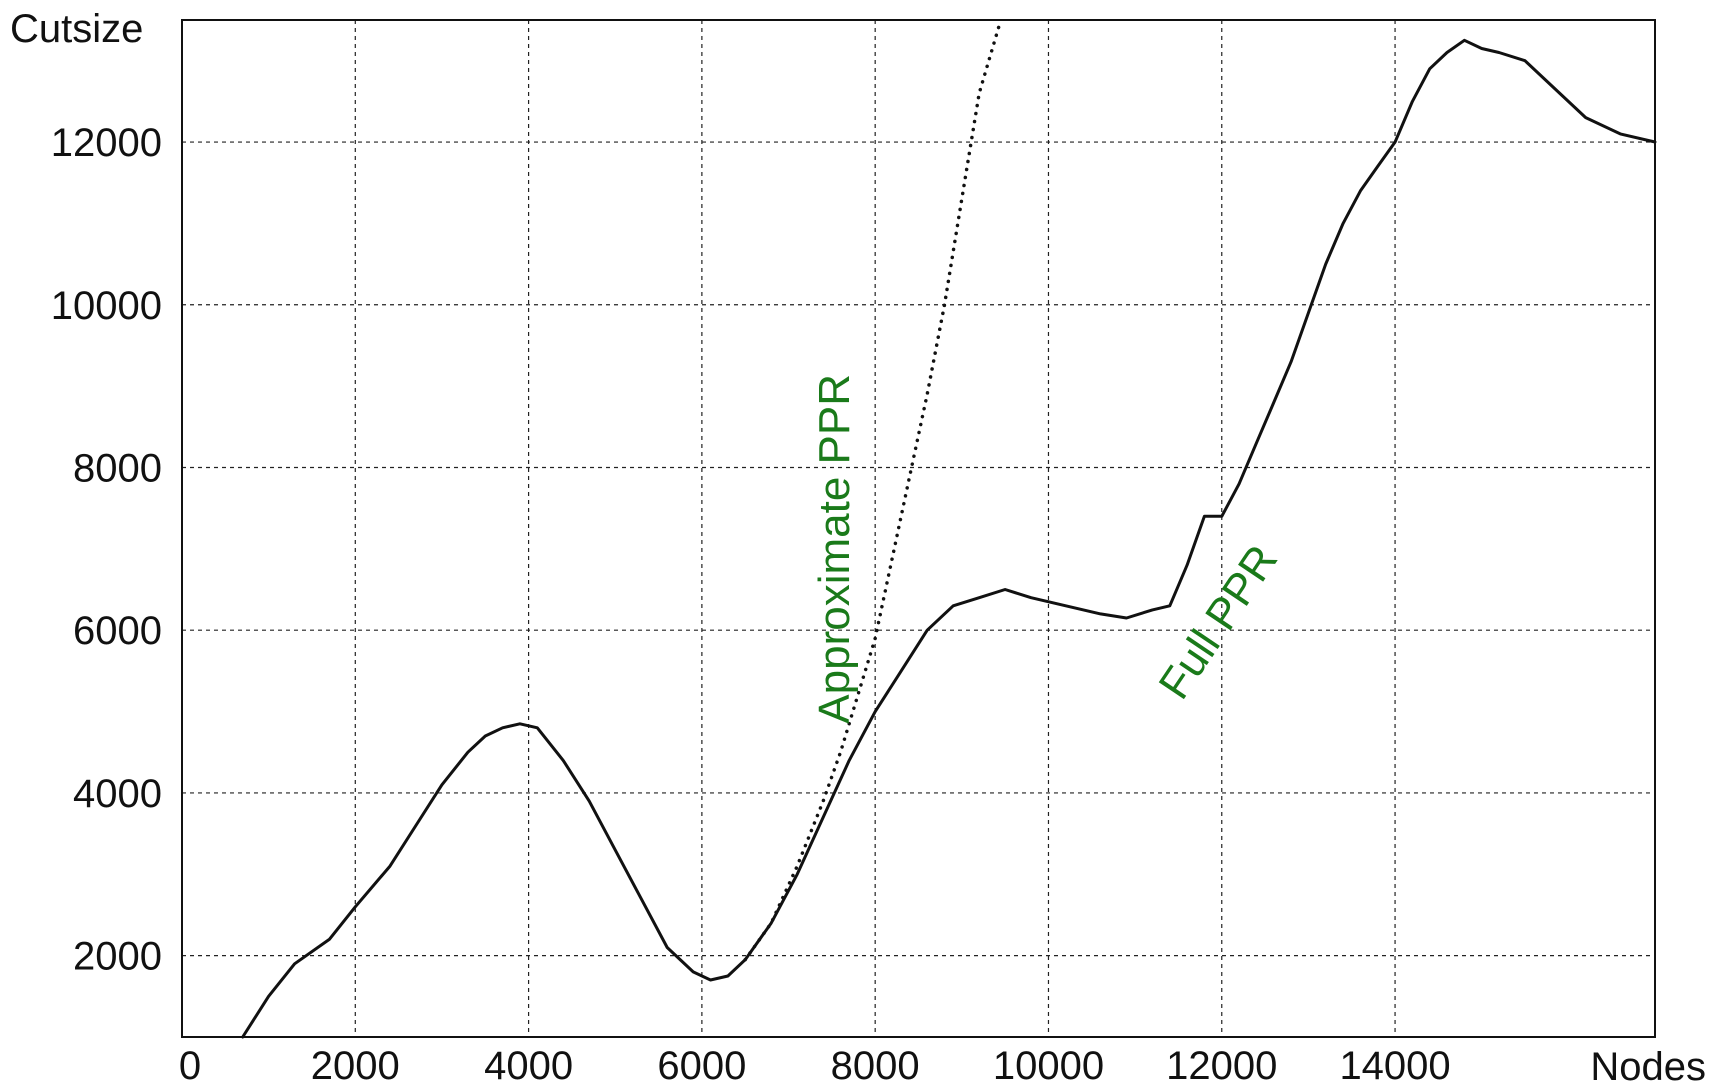 The height and width of the screenshot is (1083, 1721). I want to click on y-tick-label: 10000, so click(106, 306).